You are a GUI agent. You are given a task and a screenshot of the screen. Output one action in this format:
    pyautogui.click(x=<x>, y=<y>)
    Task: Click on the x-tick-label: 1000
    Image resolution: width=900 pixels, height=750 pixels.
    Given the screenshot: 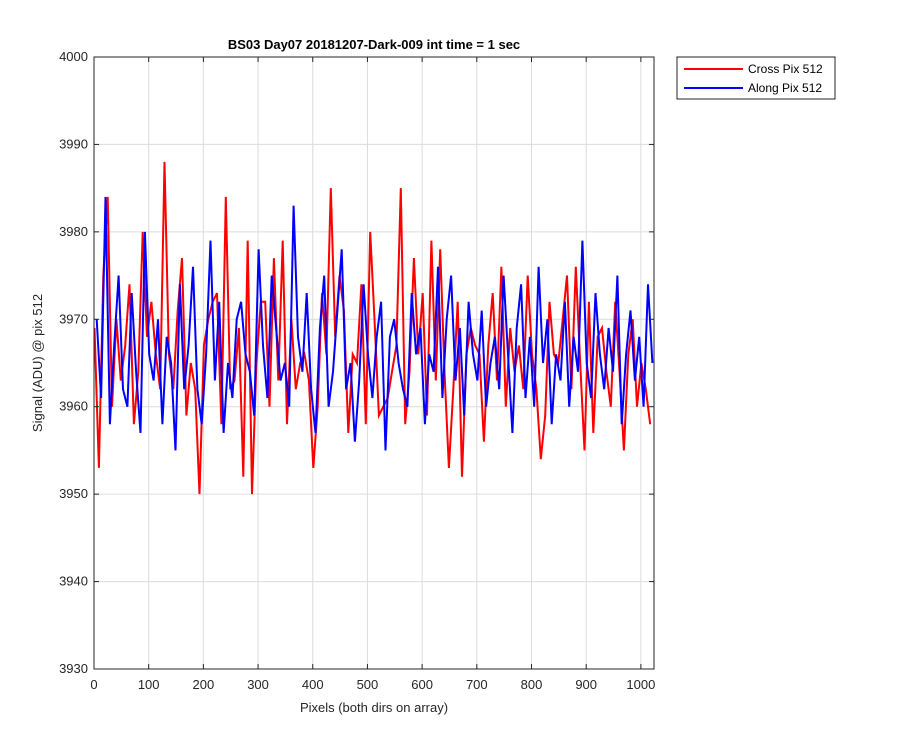 What is the action you would take?
    pyautogui.click(x=640, y=684)
    